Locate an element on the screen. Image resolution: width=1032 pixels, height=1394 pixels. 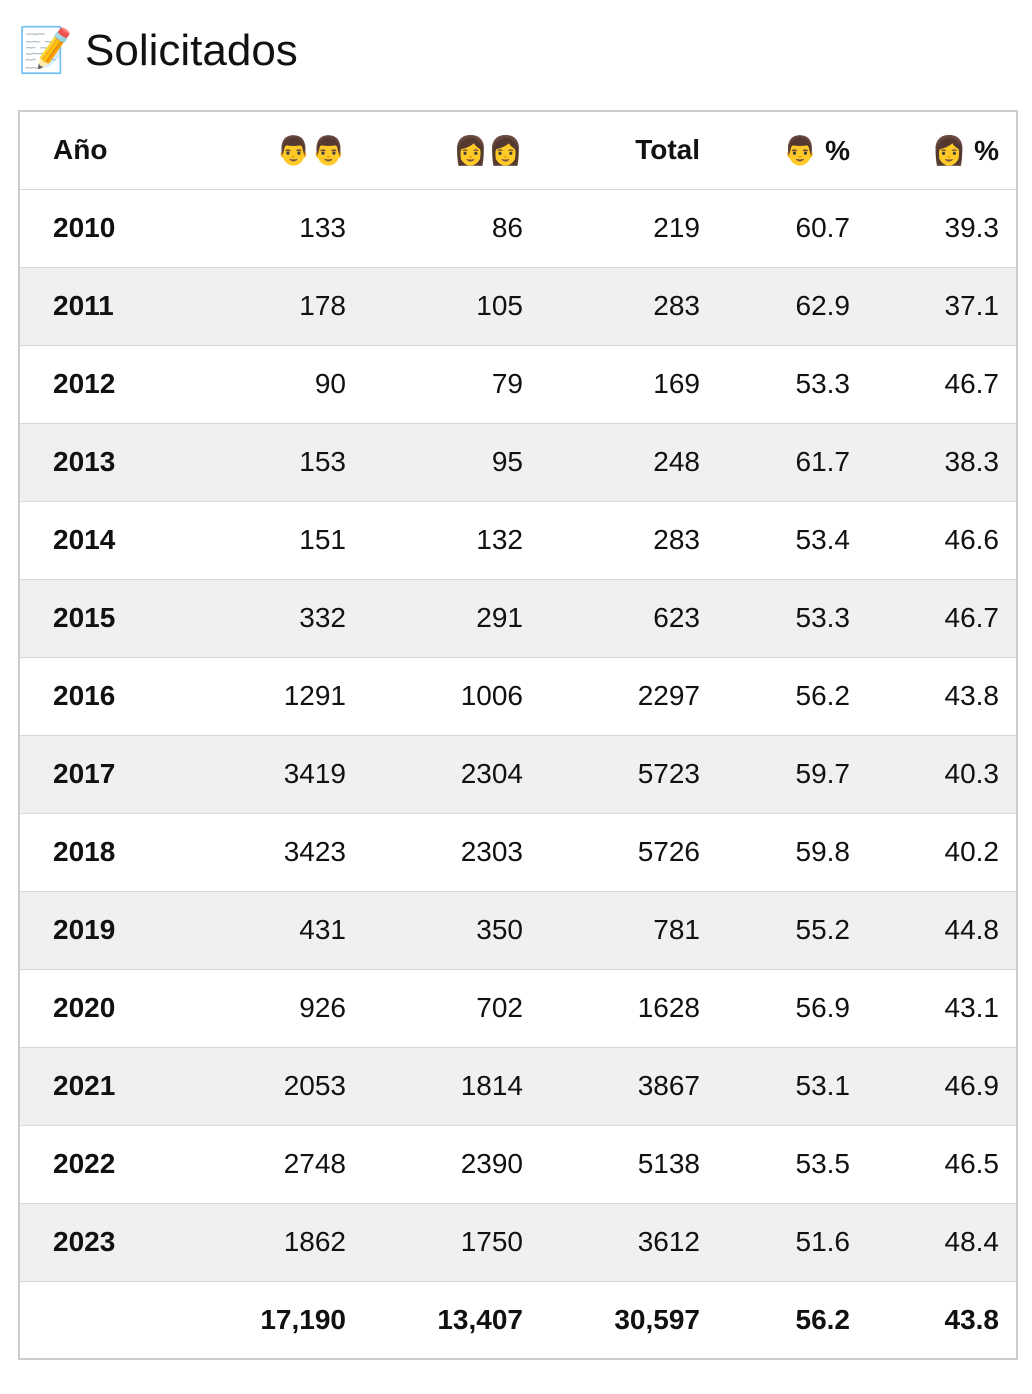
value-cell: 1006 is located at coordinates (451, 696).